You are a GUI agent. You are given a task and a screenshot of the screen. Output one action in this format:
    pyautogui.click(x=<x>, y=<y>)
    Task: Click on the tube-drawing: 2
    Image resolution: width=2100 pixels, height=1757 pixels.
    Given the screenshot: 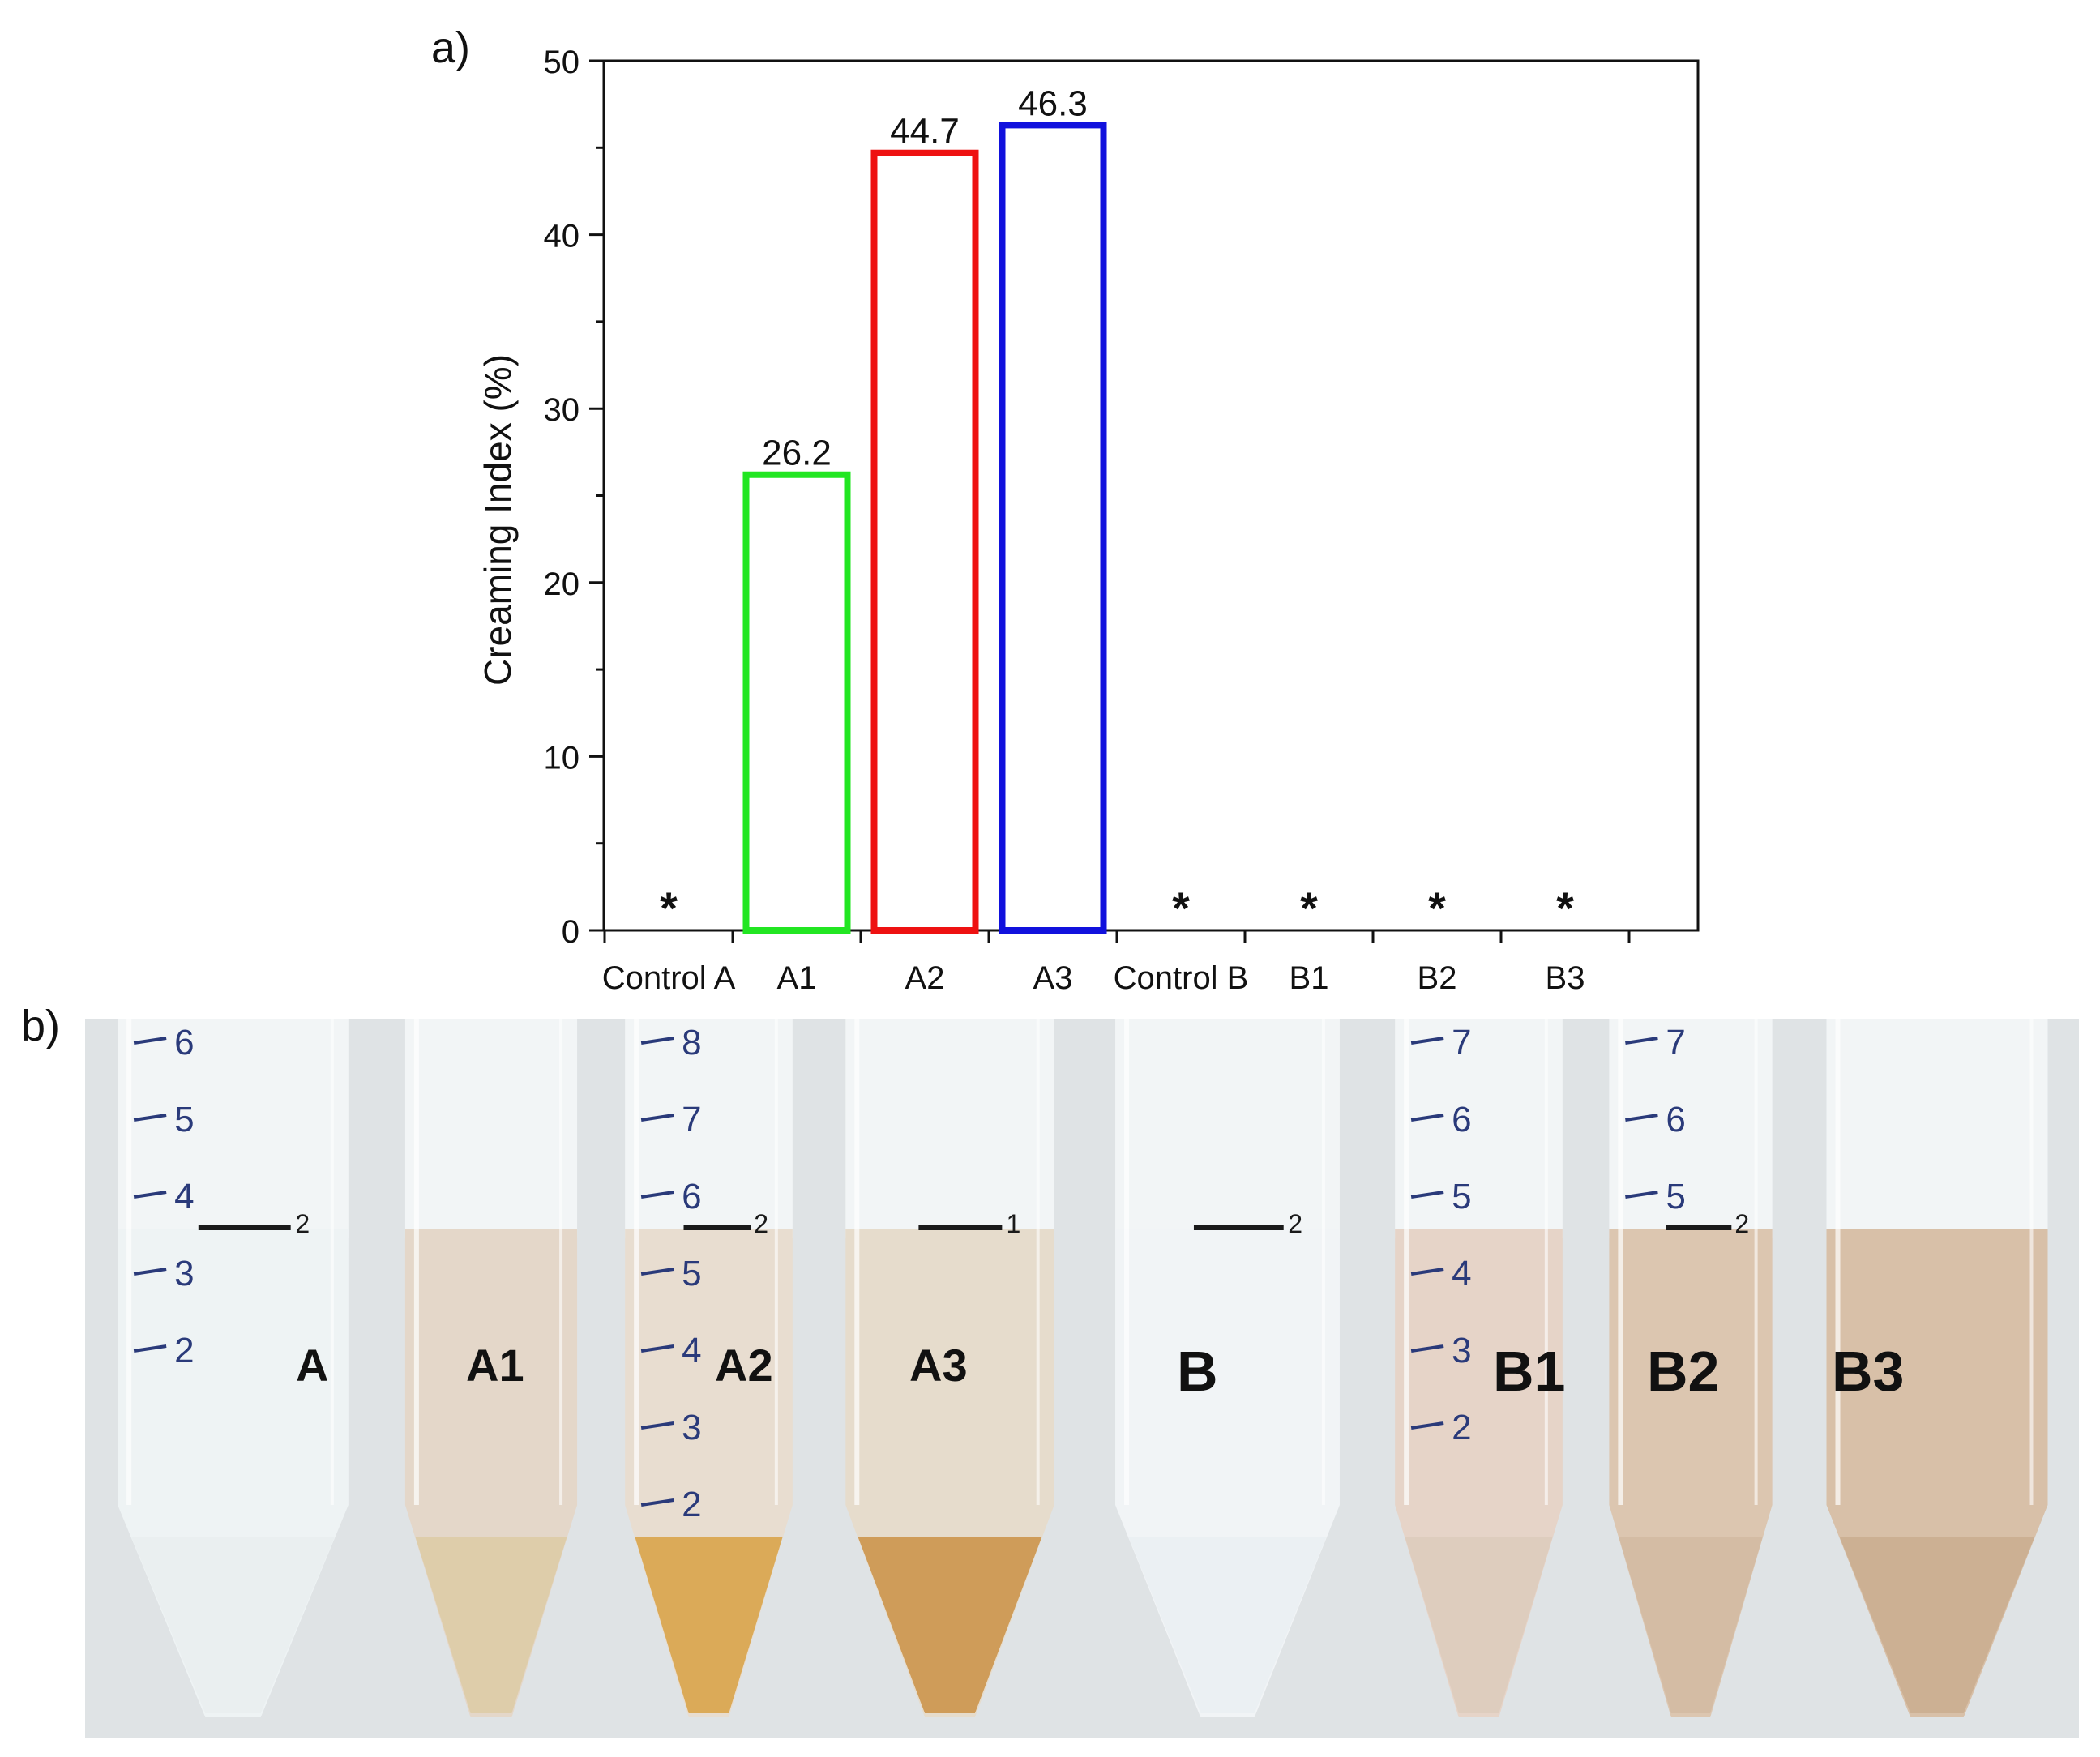 What is the action you would take?
    pyautogui.click(x=1227, y=1378)
    